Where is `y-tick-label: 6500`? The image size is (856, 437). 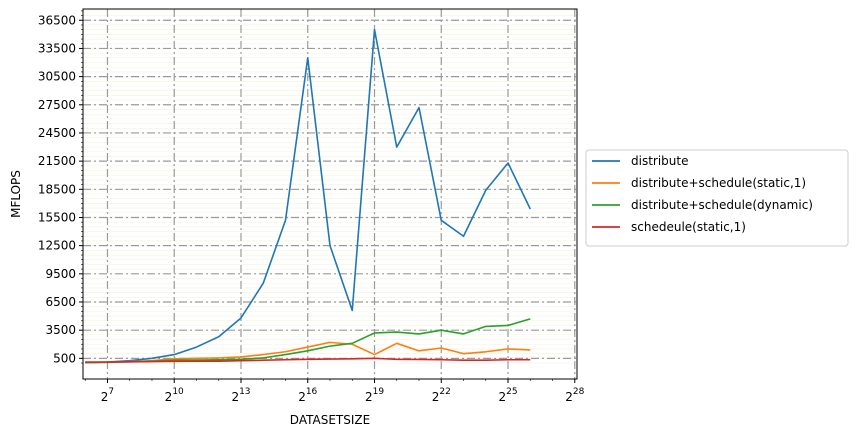
y-tick-label: 6500 is located at coordinates (60, 302).